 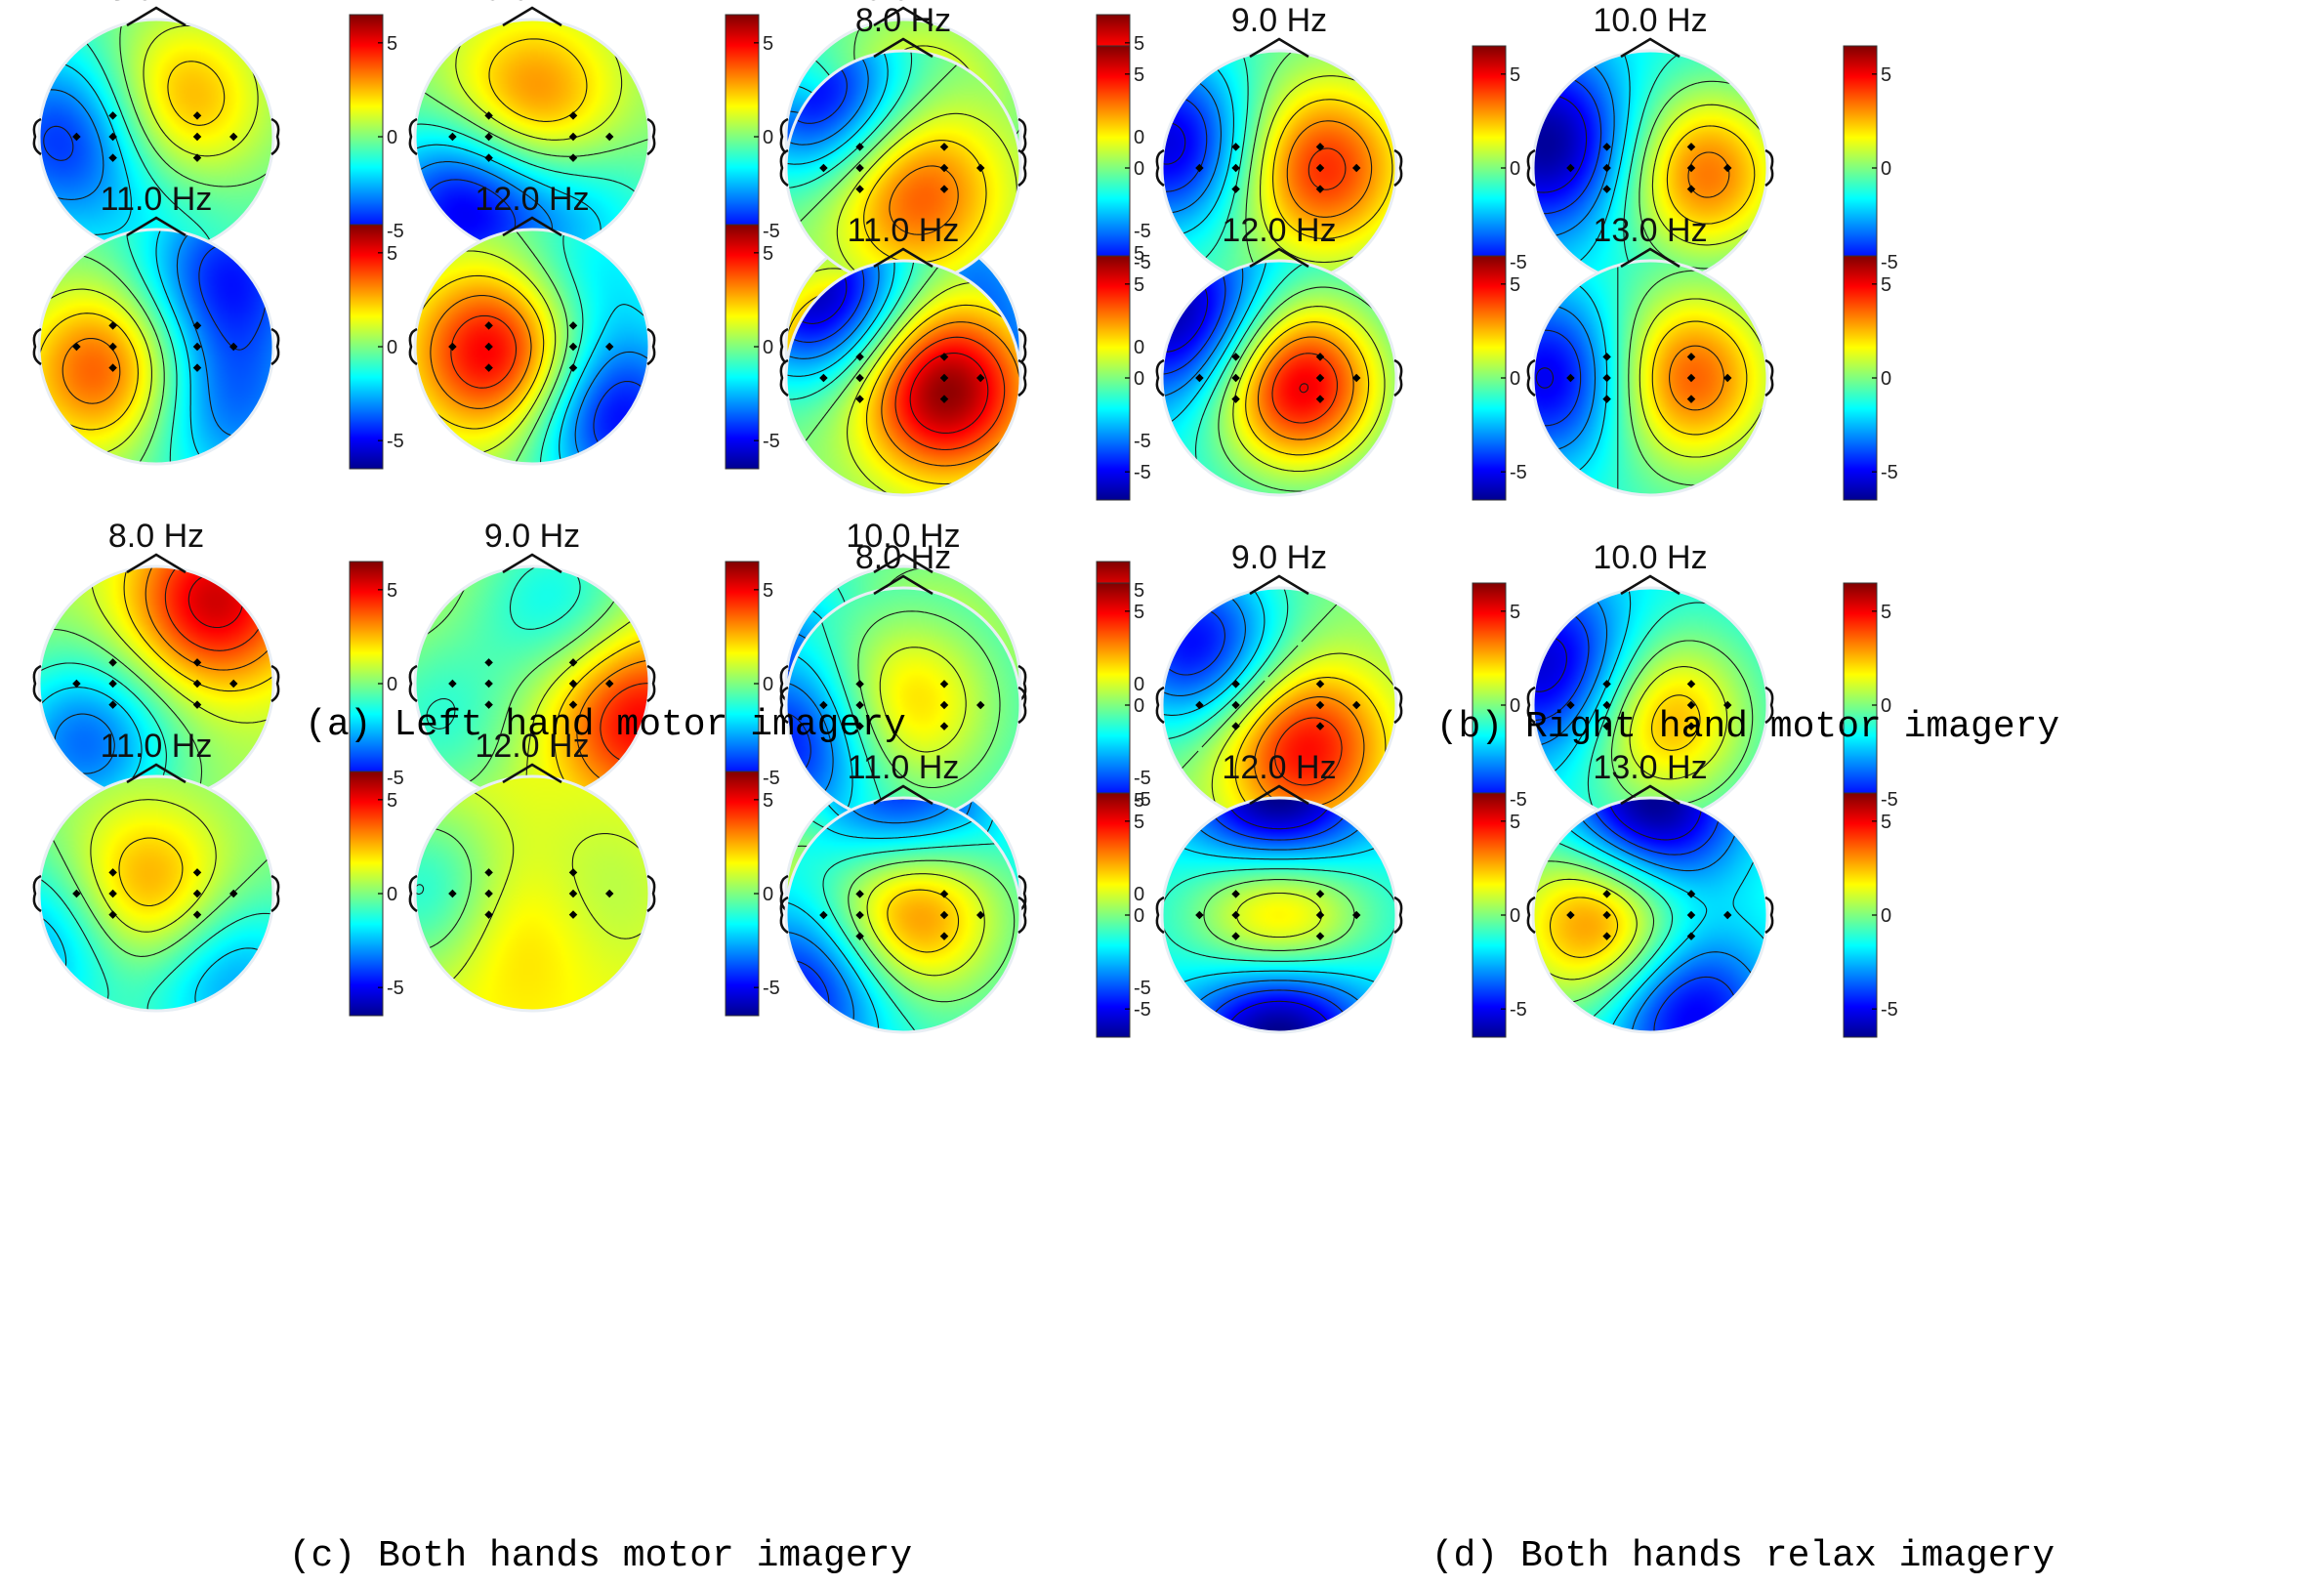 I want to click on caption-b: (b) Right hand motor imagery, so click(x=1748, y=727).